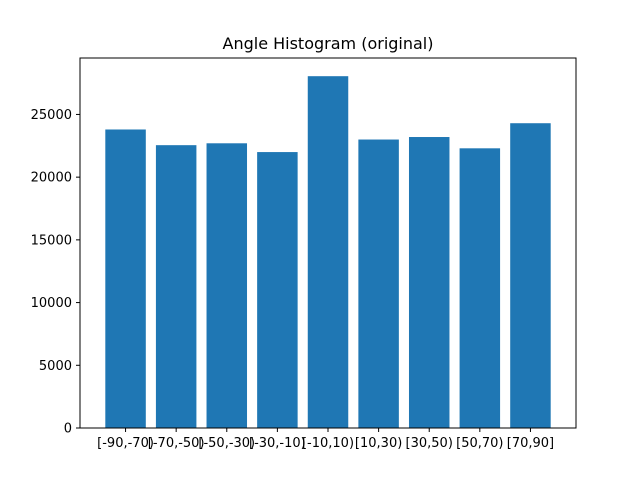  What do you see at coordinates (530, 443) in the screenshot?
I see `x-tick-label-8: [70,90]` at bounding box center [530, 443].